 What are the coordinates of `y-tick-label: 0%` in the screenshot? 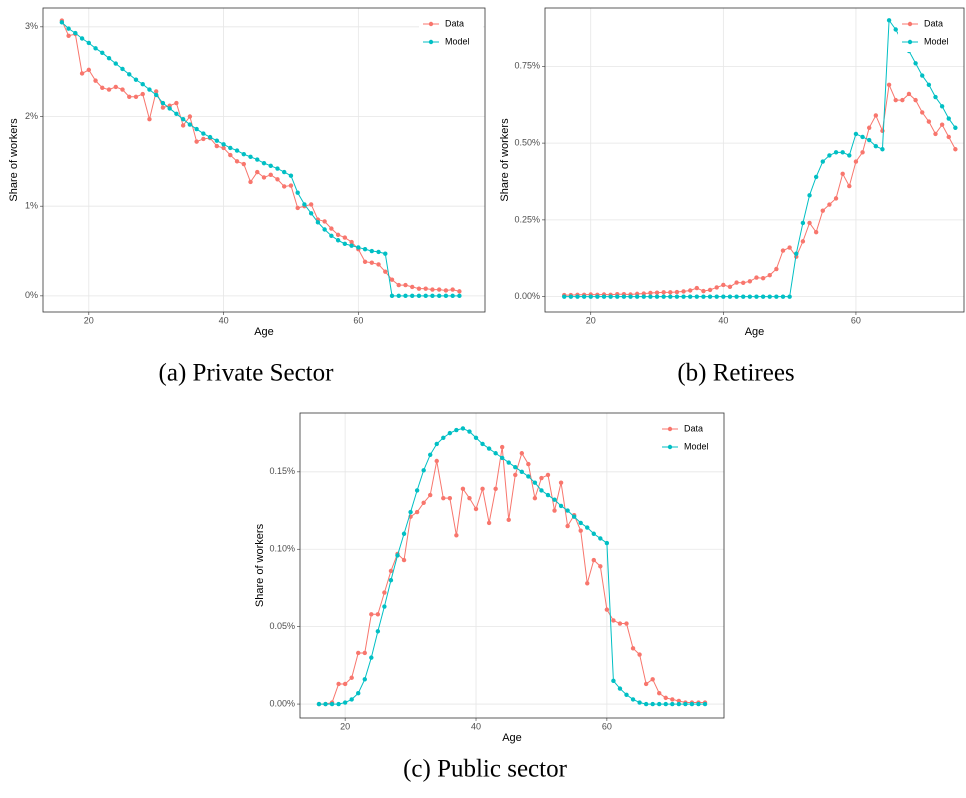 It's located at (31, 295).